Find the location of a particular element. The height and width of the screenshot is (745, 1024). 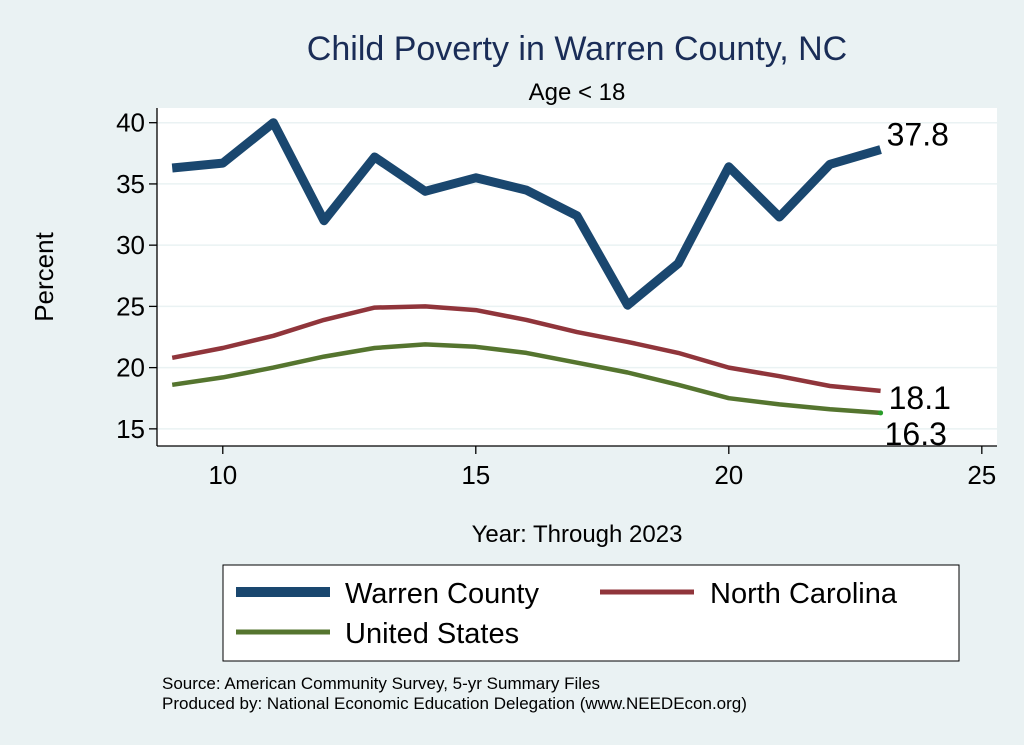

legend-box is located at coordinates (591, 613).